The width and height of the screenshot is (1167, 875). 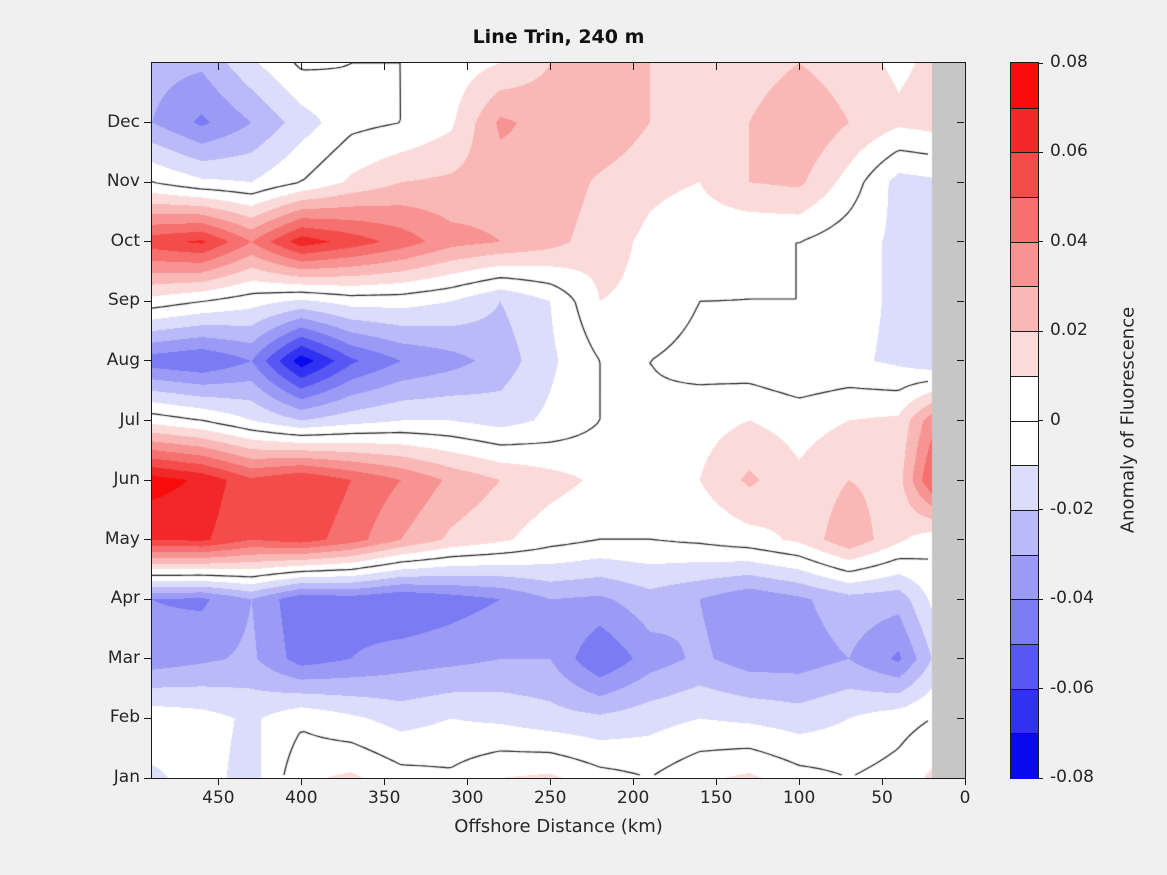 What do you see at coordinates (123, 300) in the screenshot?
I see `y-tick-label: Sep` at bounding box center [123, 300].